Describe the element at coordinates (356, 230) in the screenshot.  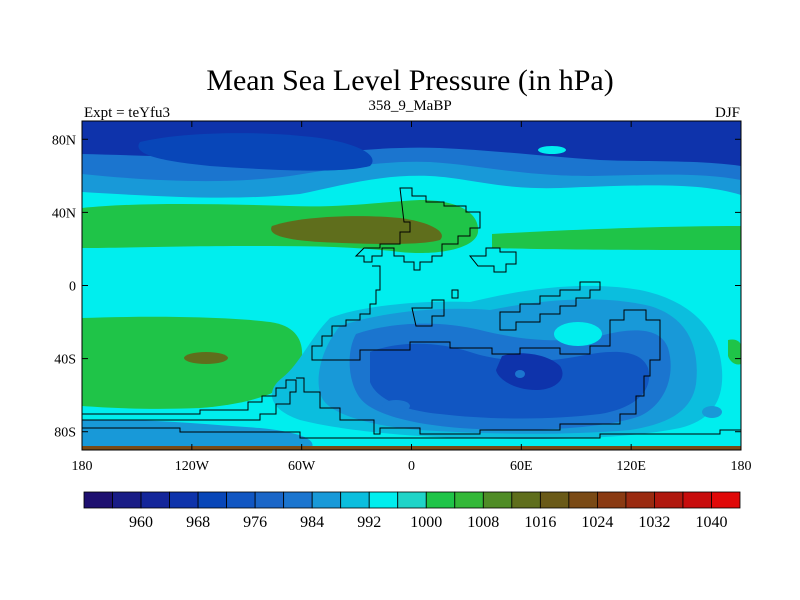
I see `mid-atlantic-core` at that location.